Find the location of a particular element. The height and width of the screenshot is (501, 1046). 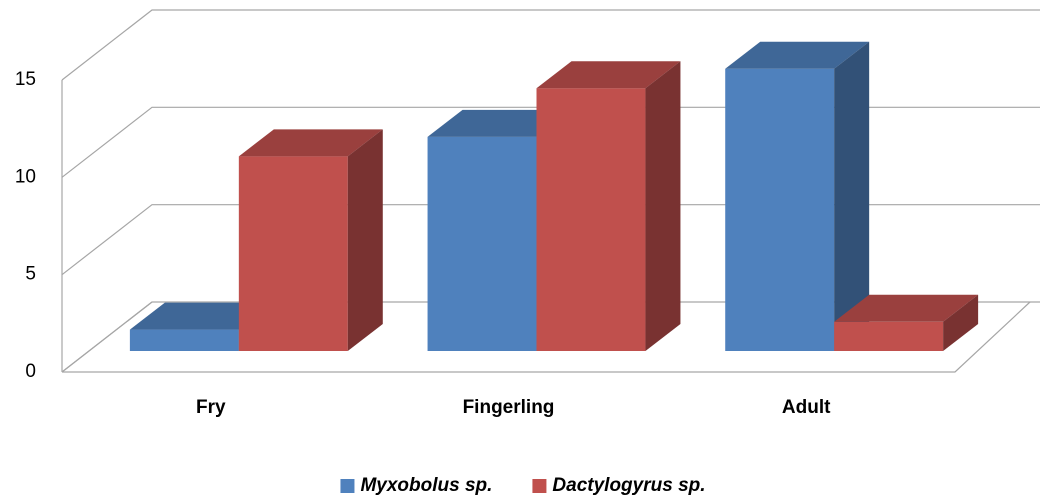

legend: Myxobolus sp. Dactylogyrus sp. is located at coordinates (523, 485).